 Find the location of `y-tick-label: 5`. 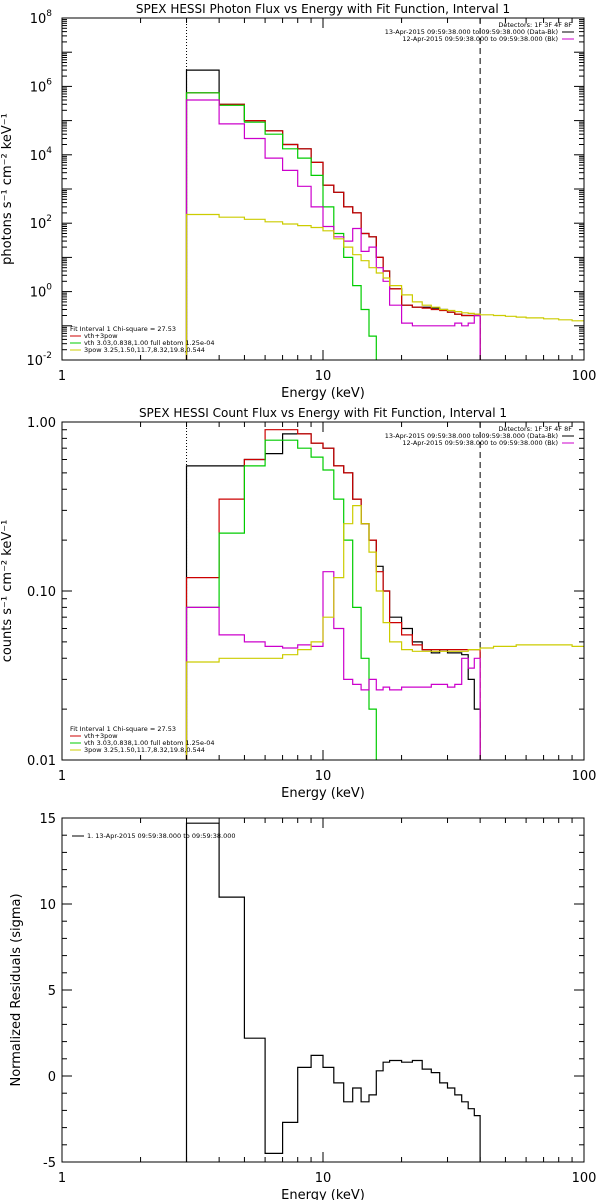

y-tick-label: 5 is located at coordinates (52, 991).